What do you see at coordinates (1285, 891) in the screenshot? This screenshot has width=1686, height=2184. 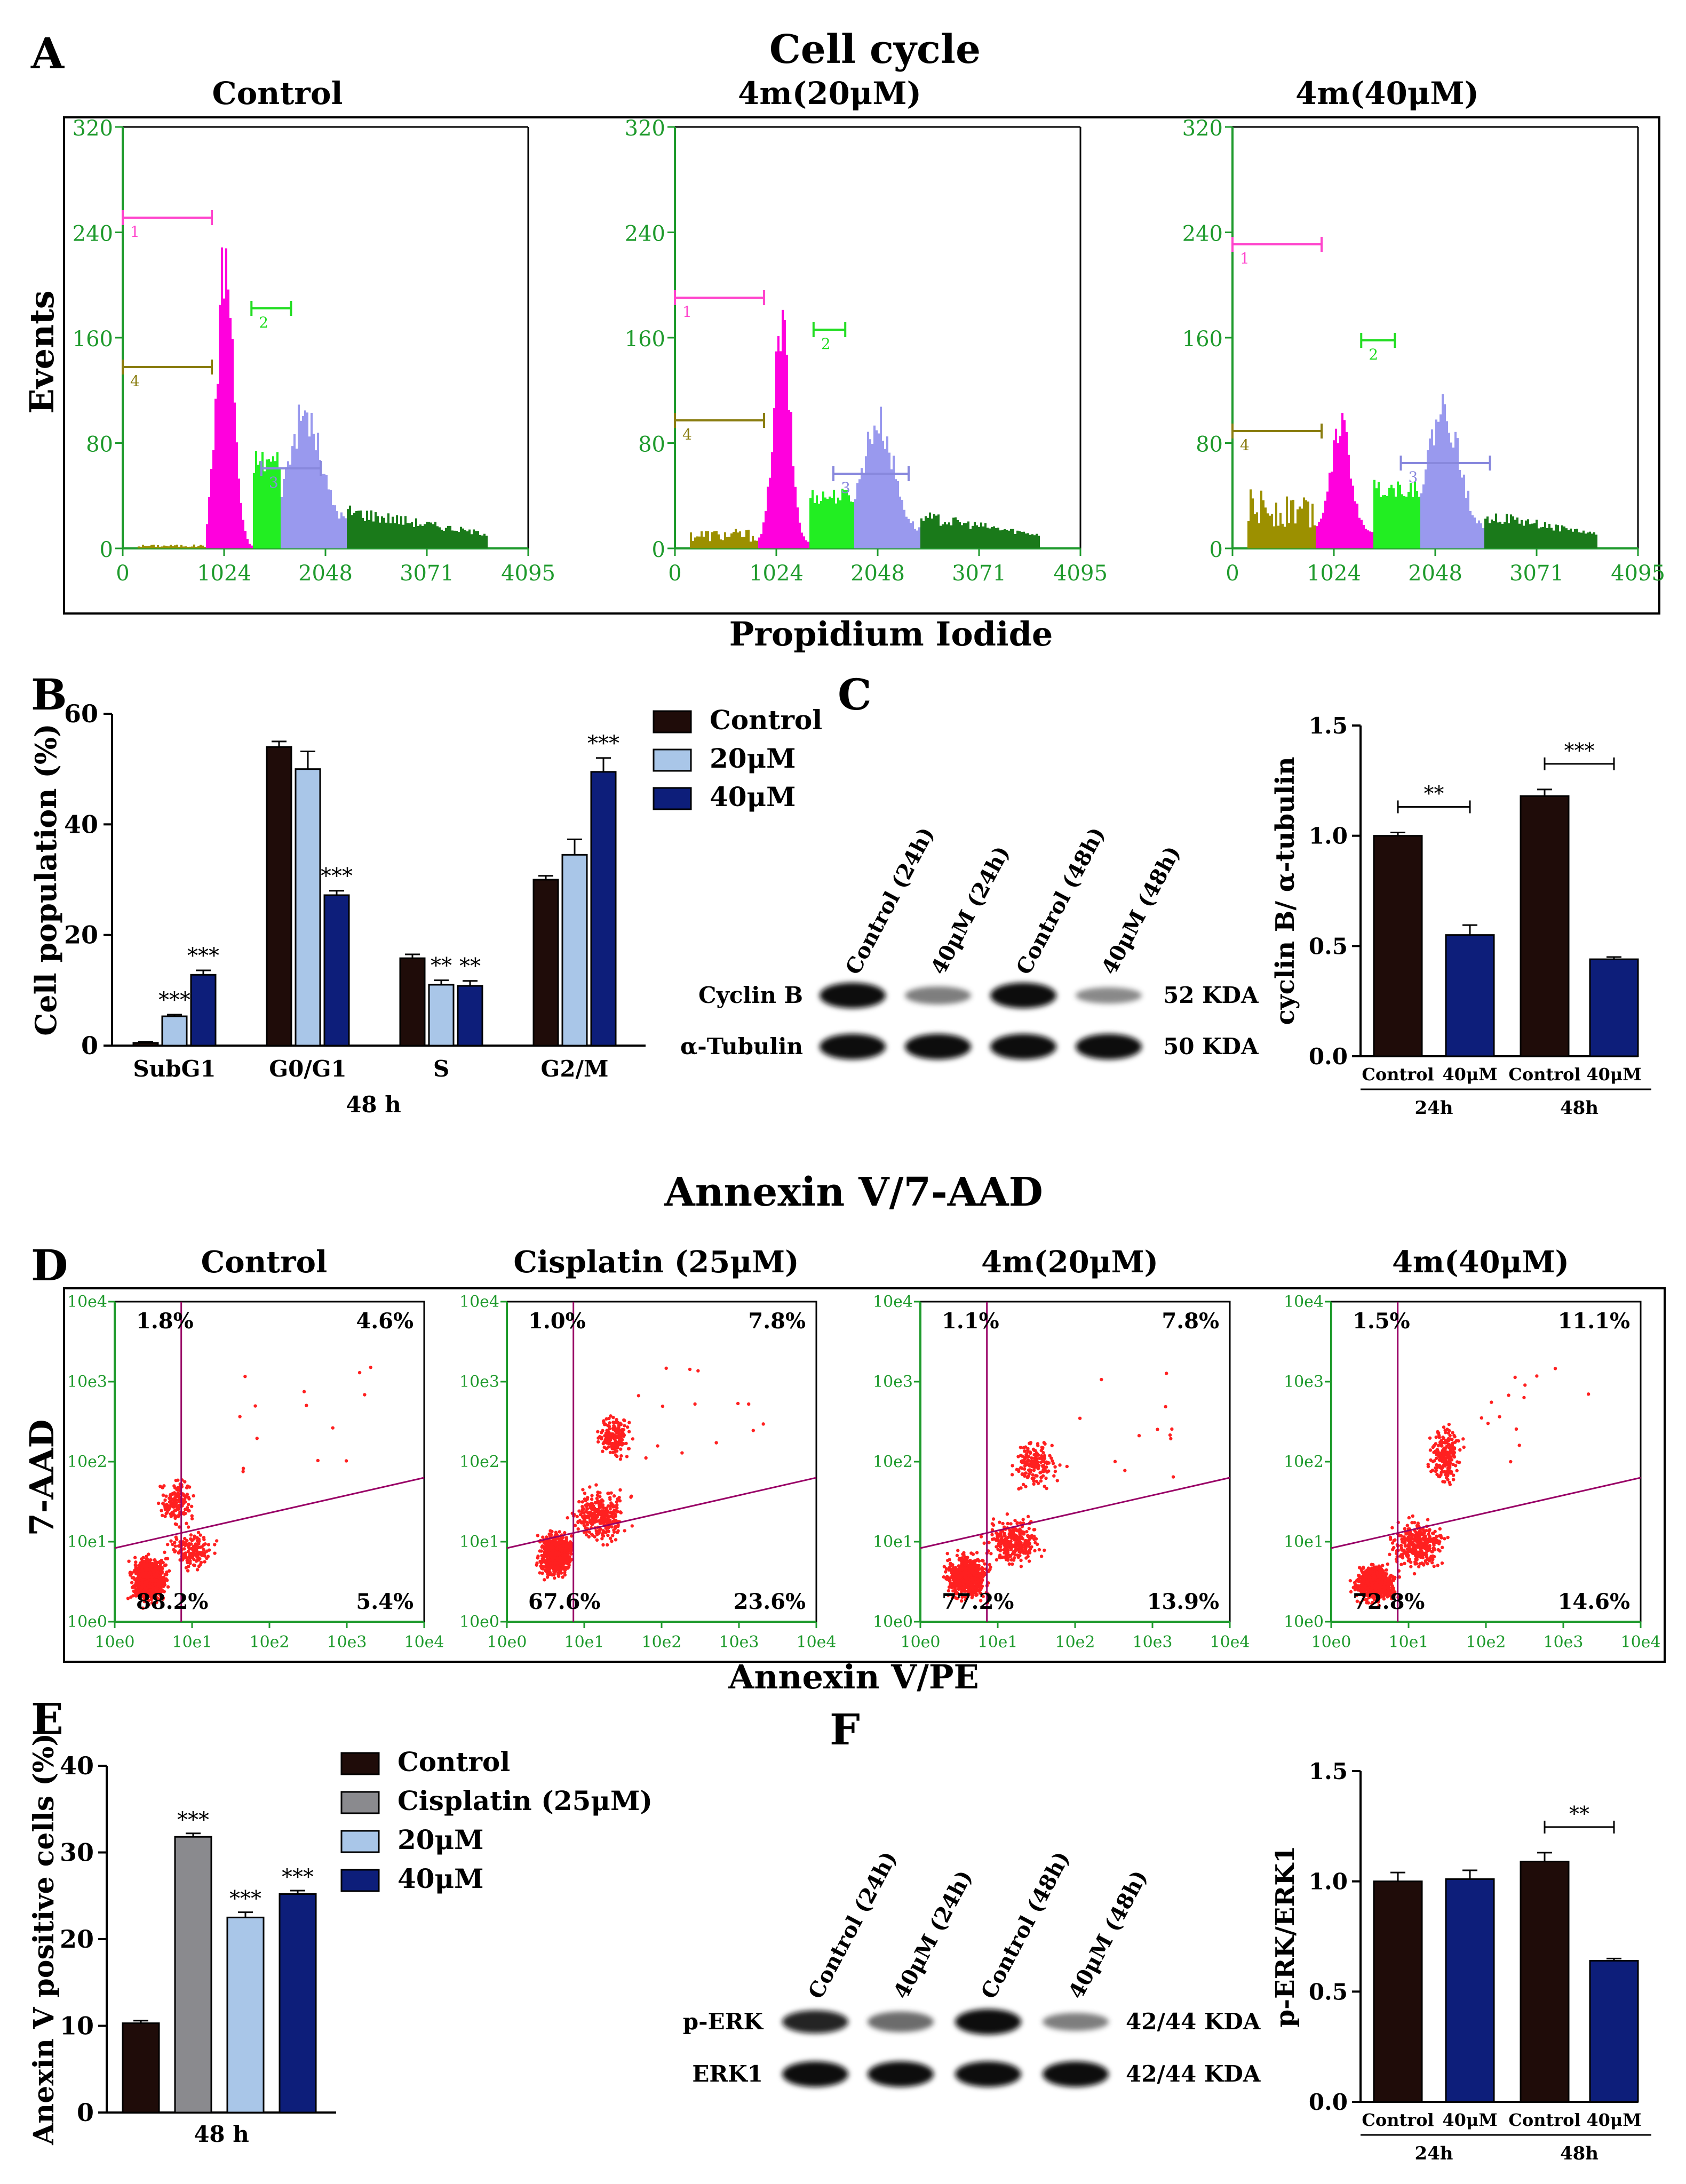 I see `y-axis-label: cyclin B/ α-tubulin` at bounding box center [1285, 891].